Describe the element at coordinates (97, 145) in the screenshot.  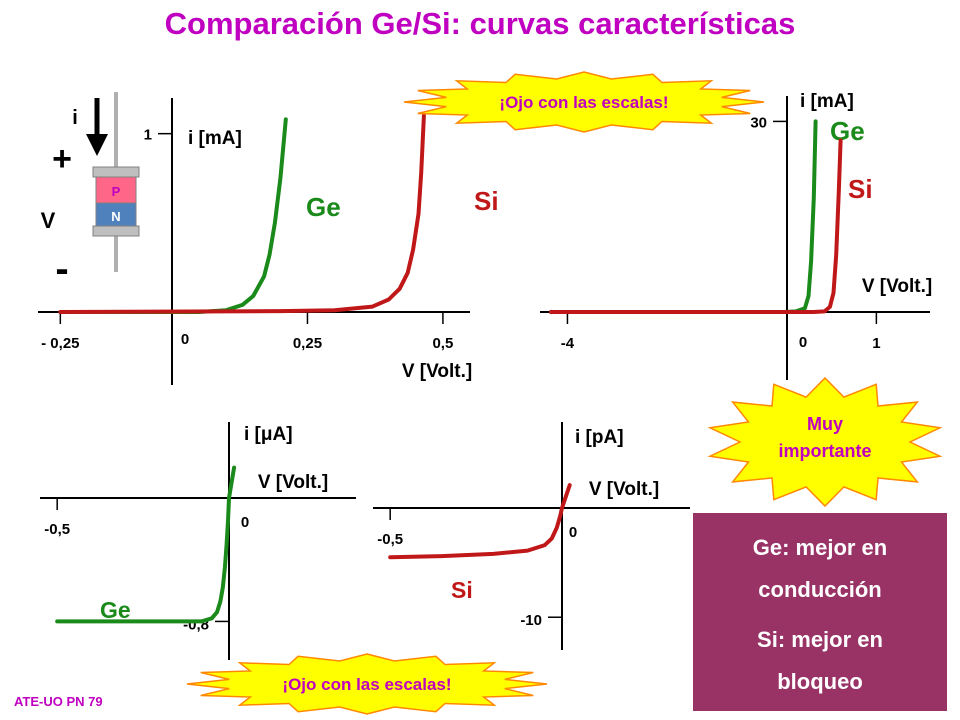
I see `current-arrow-head` at that location.